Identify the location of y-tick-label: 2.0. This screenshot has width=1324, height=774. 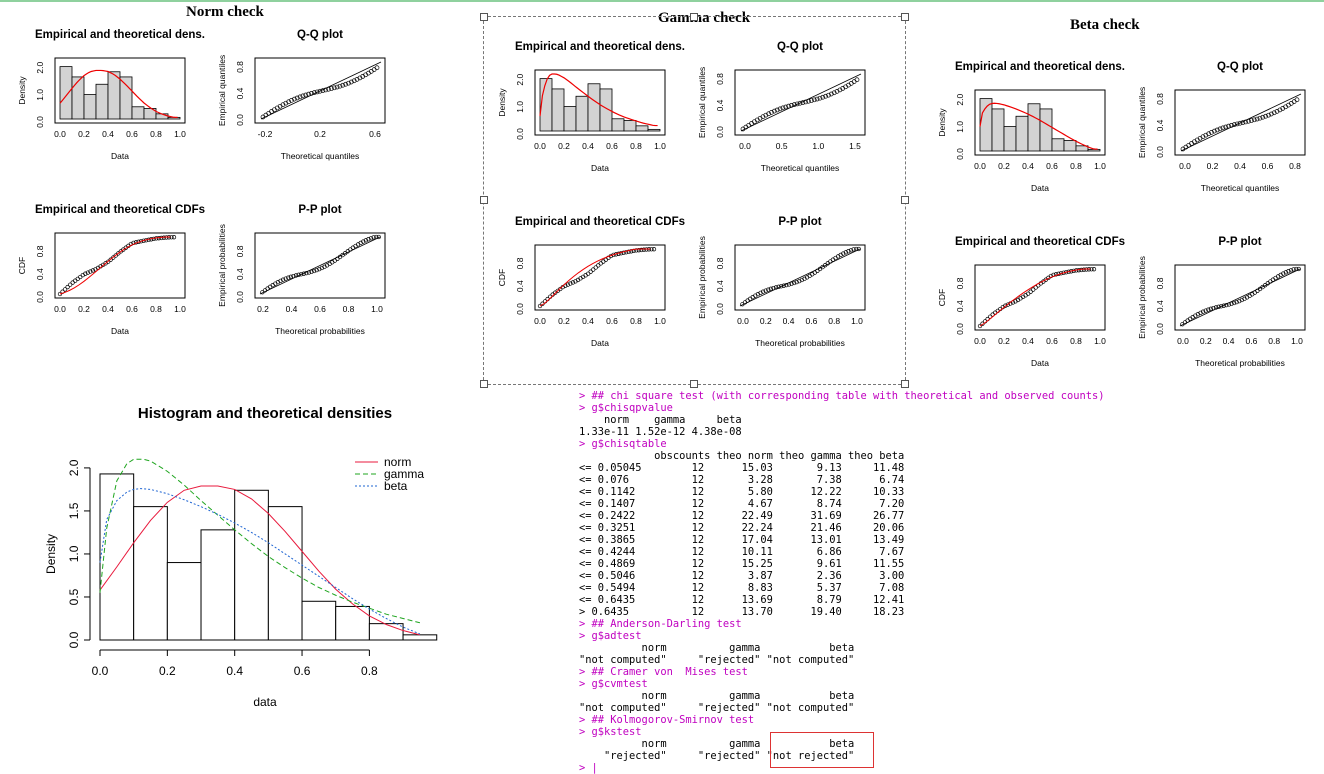
(40, 68).